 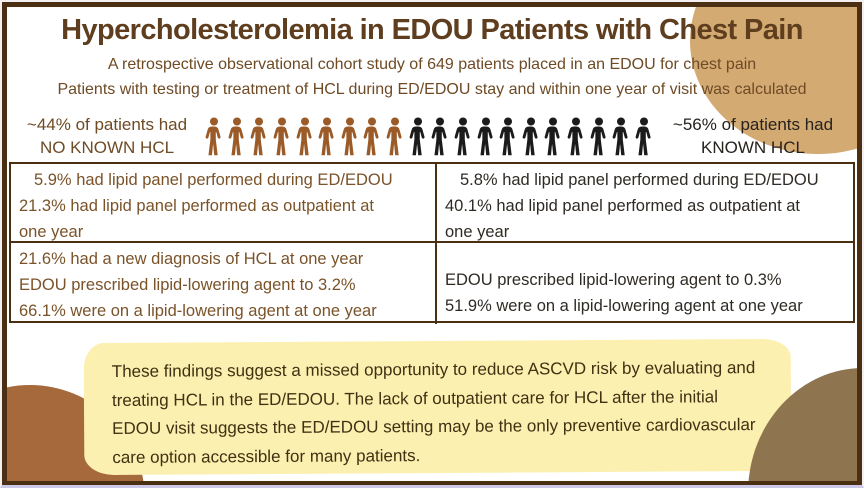 What do you see at coordinates (753, 124) in the screenshot?
I see `cohort-known-hcl-line1: ~56% of patients had` at bounding box center [753, 124].